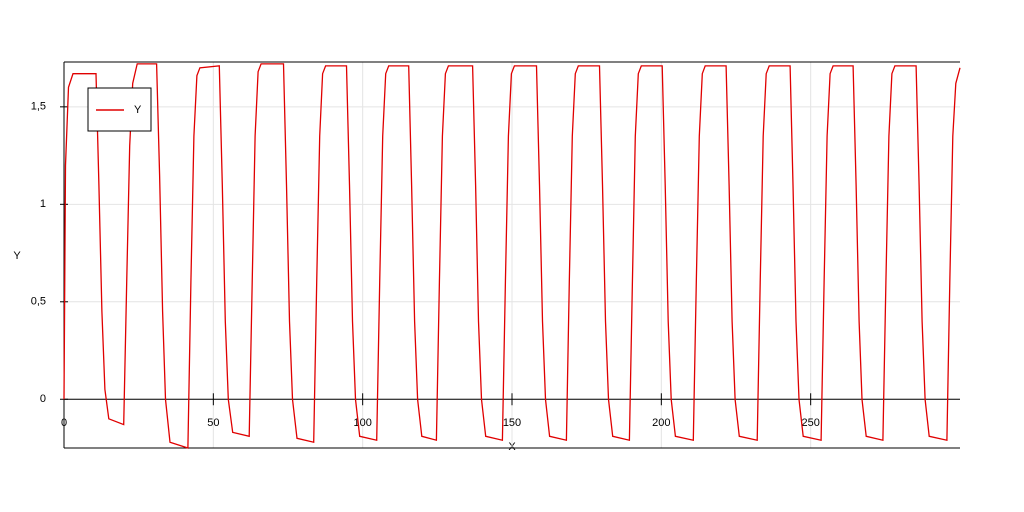 Image resolution: width=1024 pixels, height=512 pixels. I want to click on x-tick-label: 50, so click(213, 423).